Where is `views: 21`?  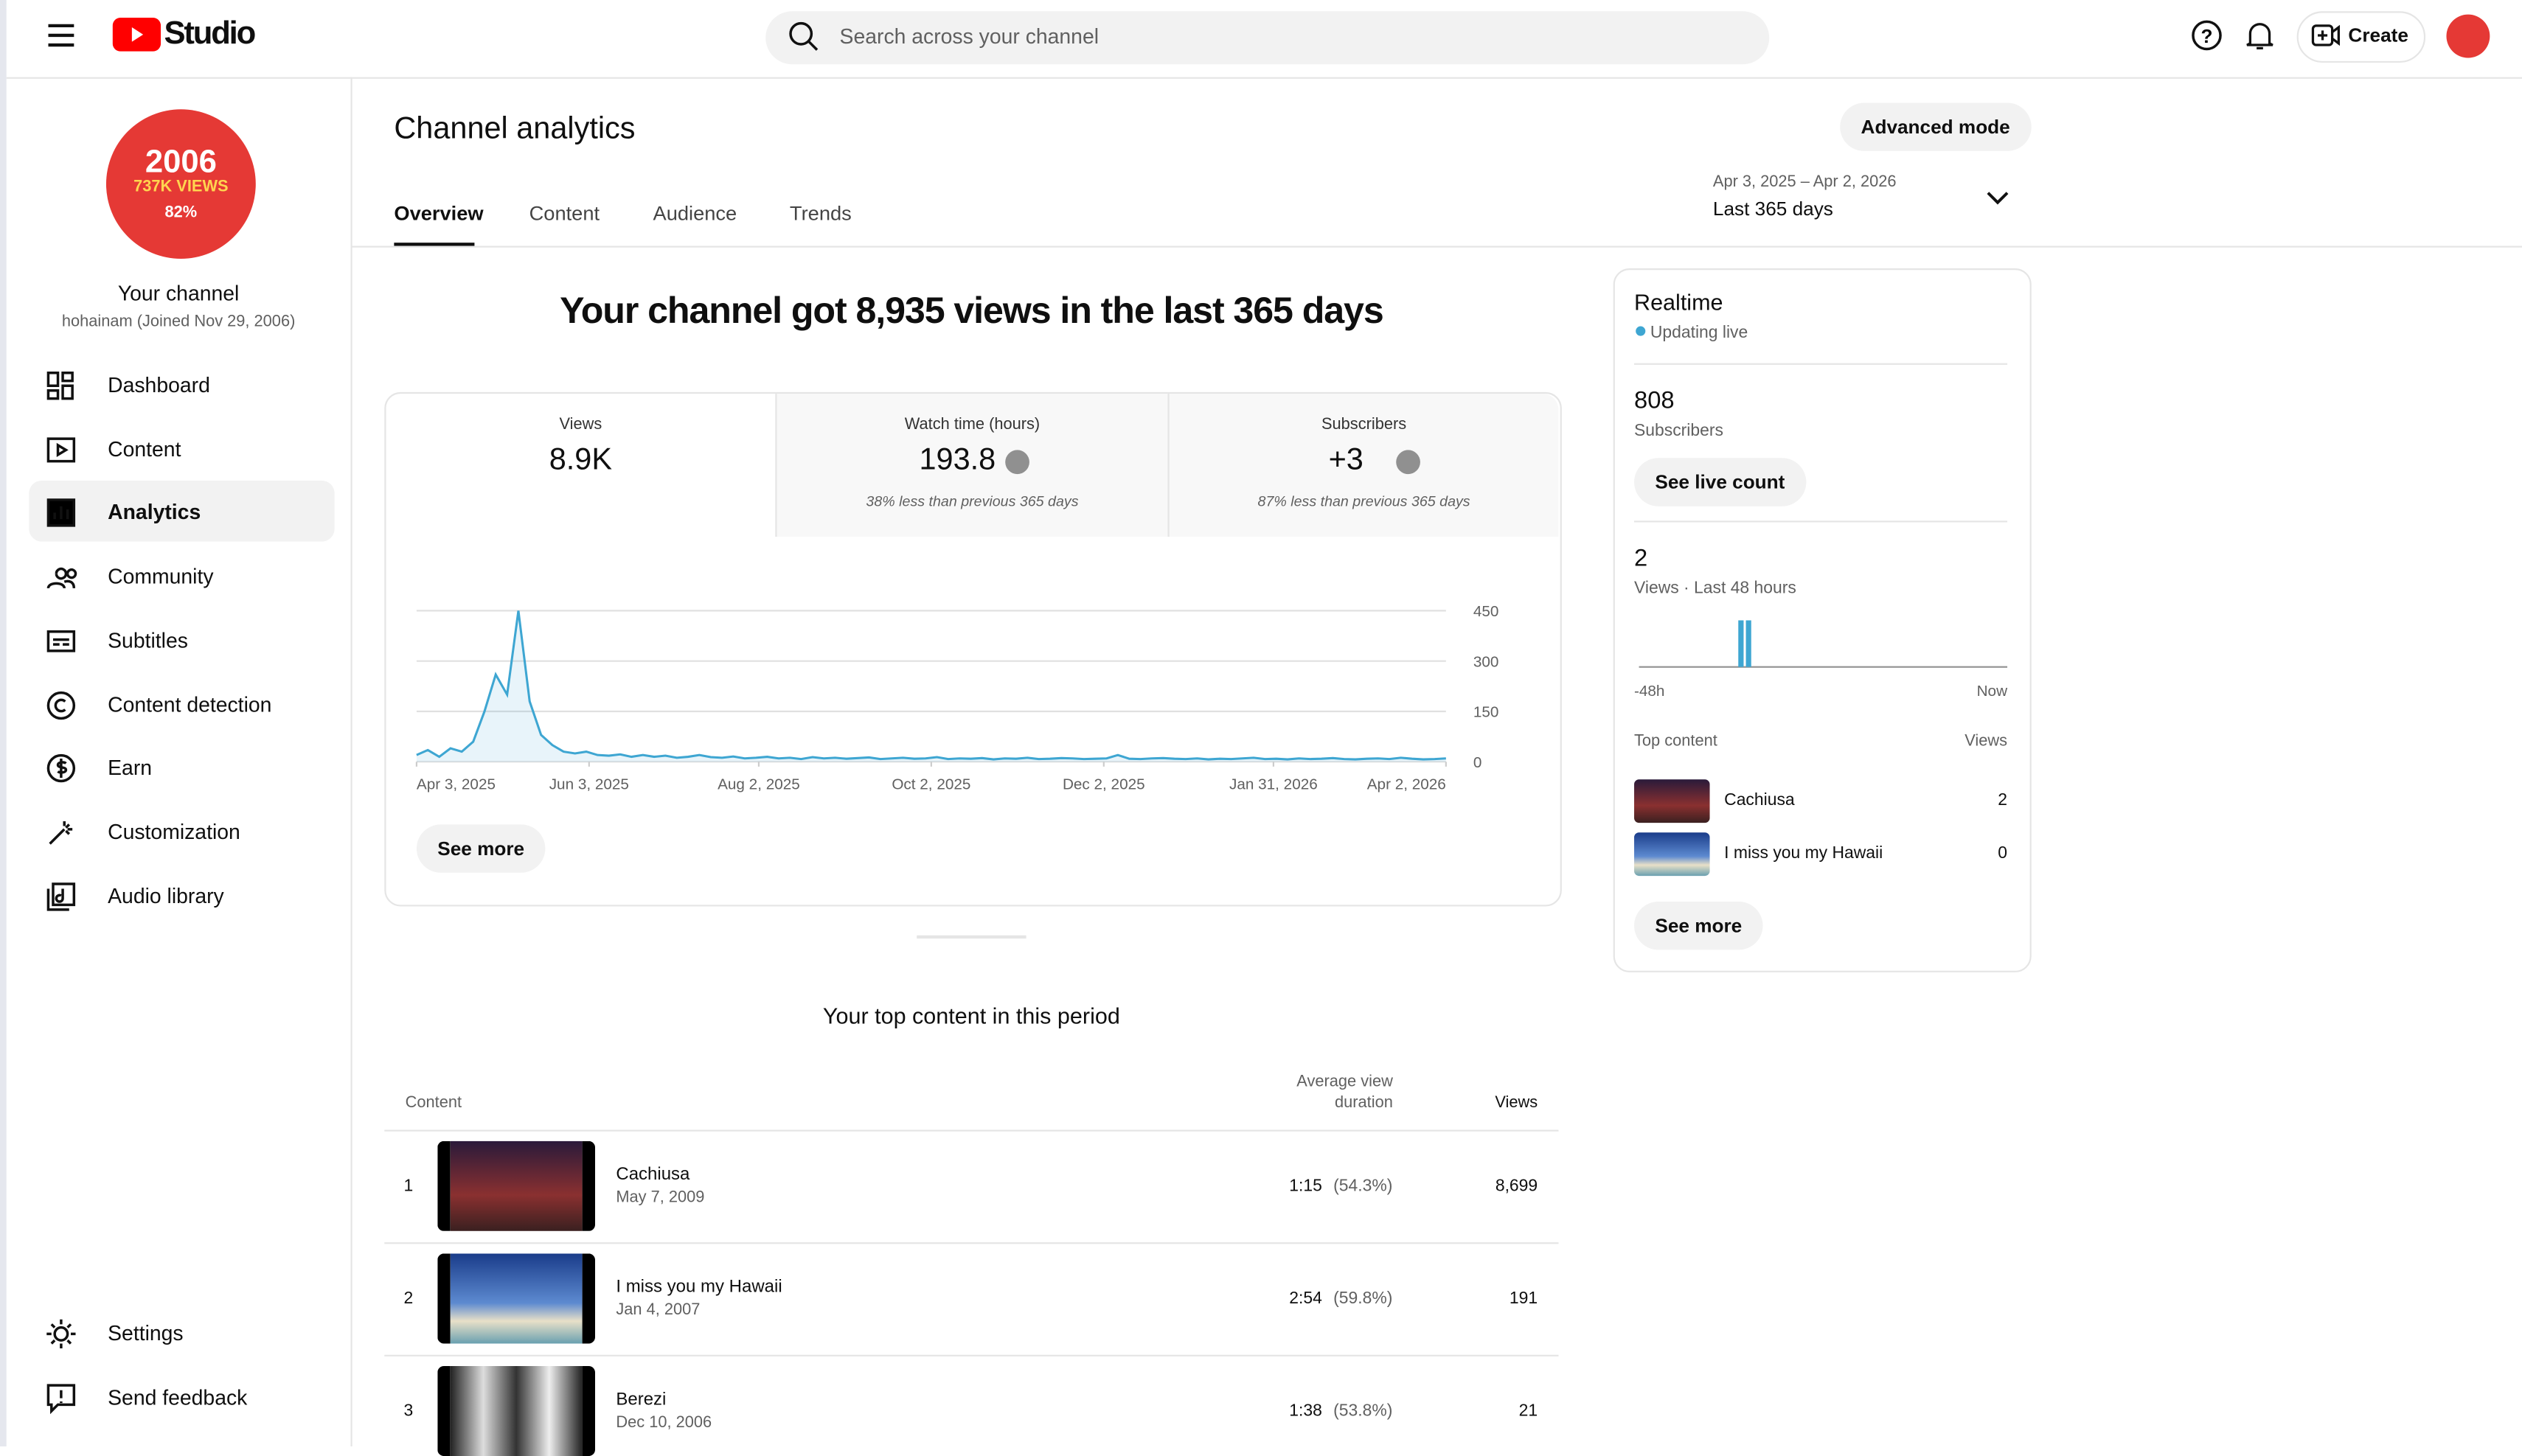 views: 21 is located at coordinates (1528, 1411).